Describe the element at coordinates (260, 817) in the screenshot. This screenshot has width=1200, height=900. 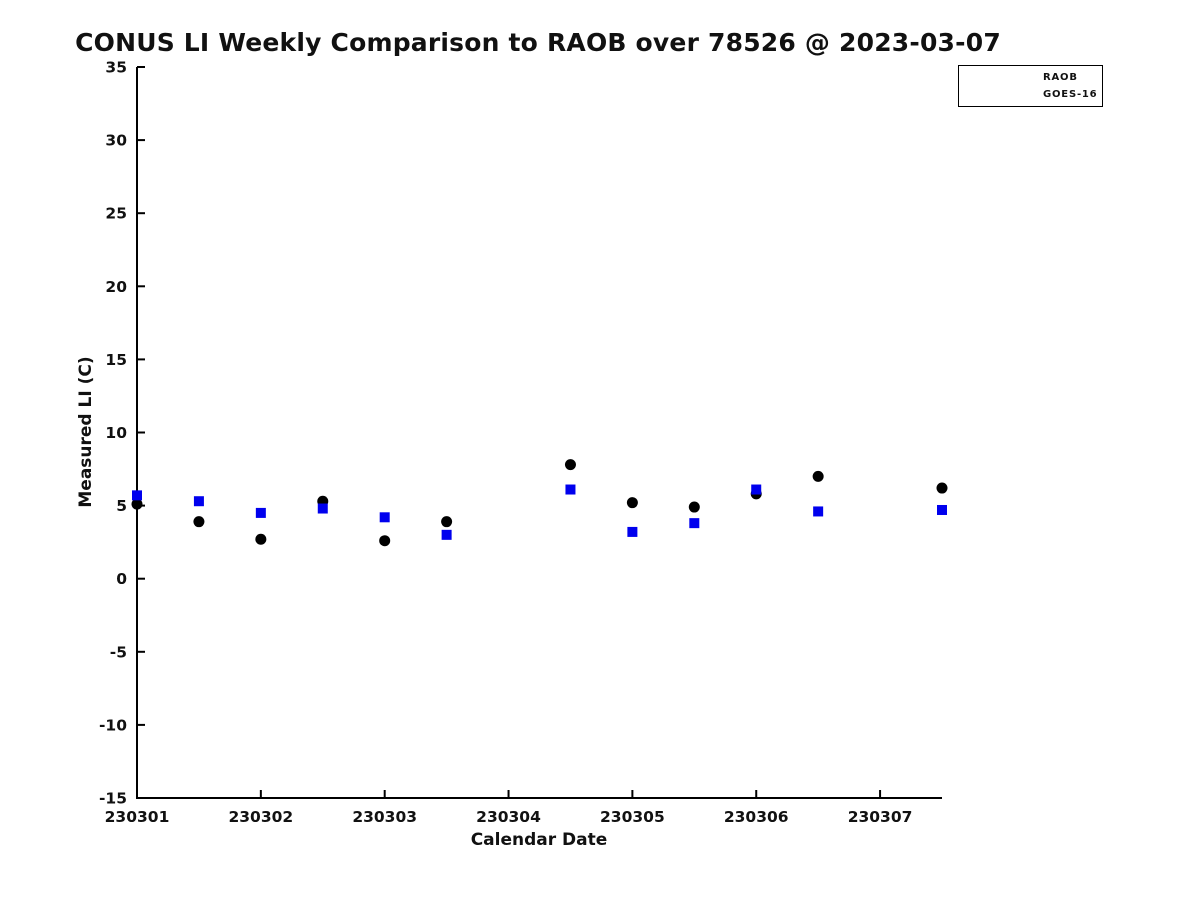
I see `x-tick-label: 230302` at that location.